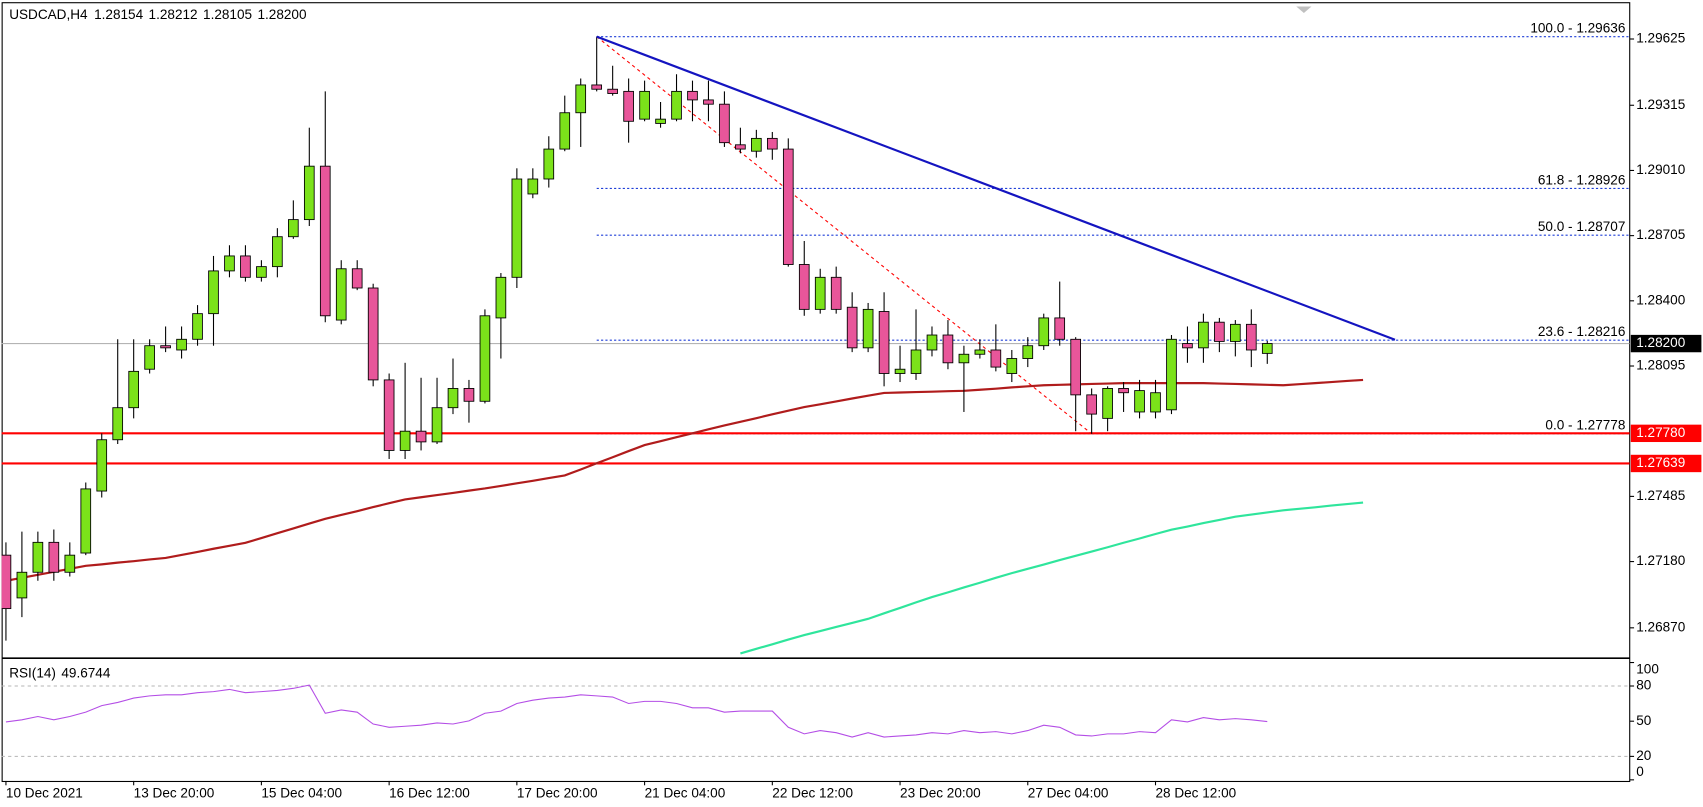 Image resolution: width=1703 pixels, height=807 pixels. What do you see at coordinates (1660, 365) in the screenshot?
I see `y-tick-label: 1.28095` at bounding box center [1660, 365].